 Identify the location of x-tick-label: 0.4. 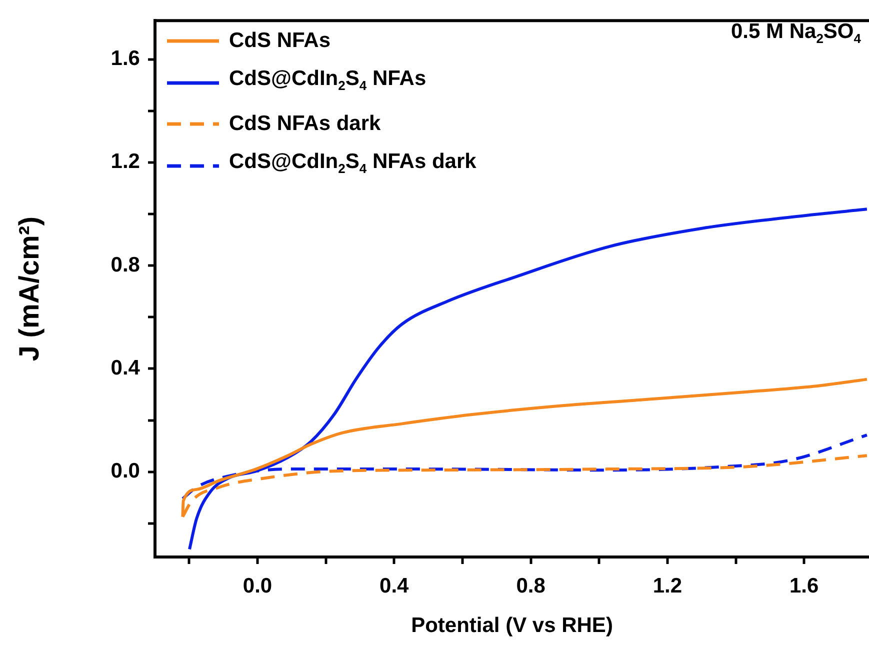
(395, 586).